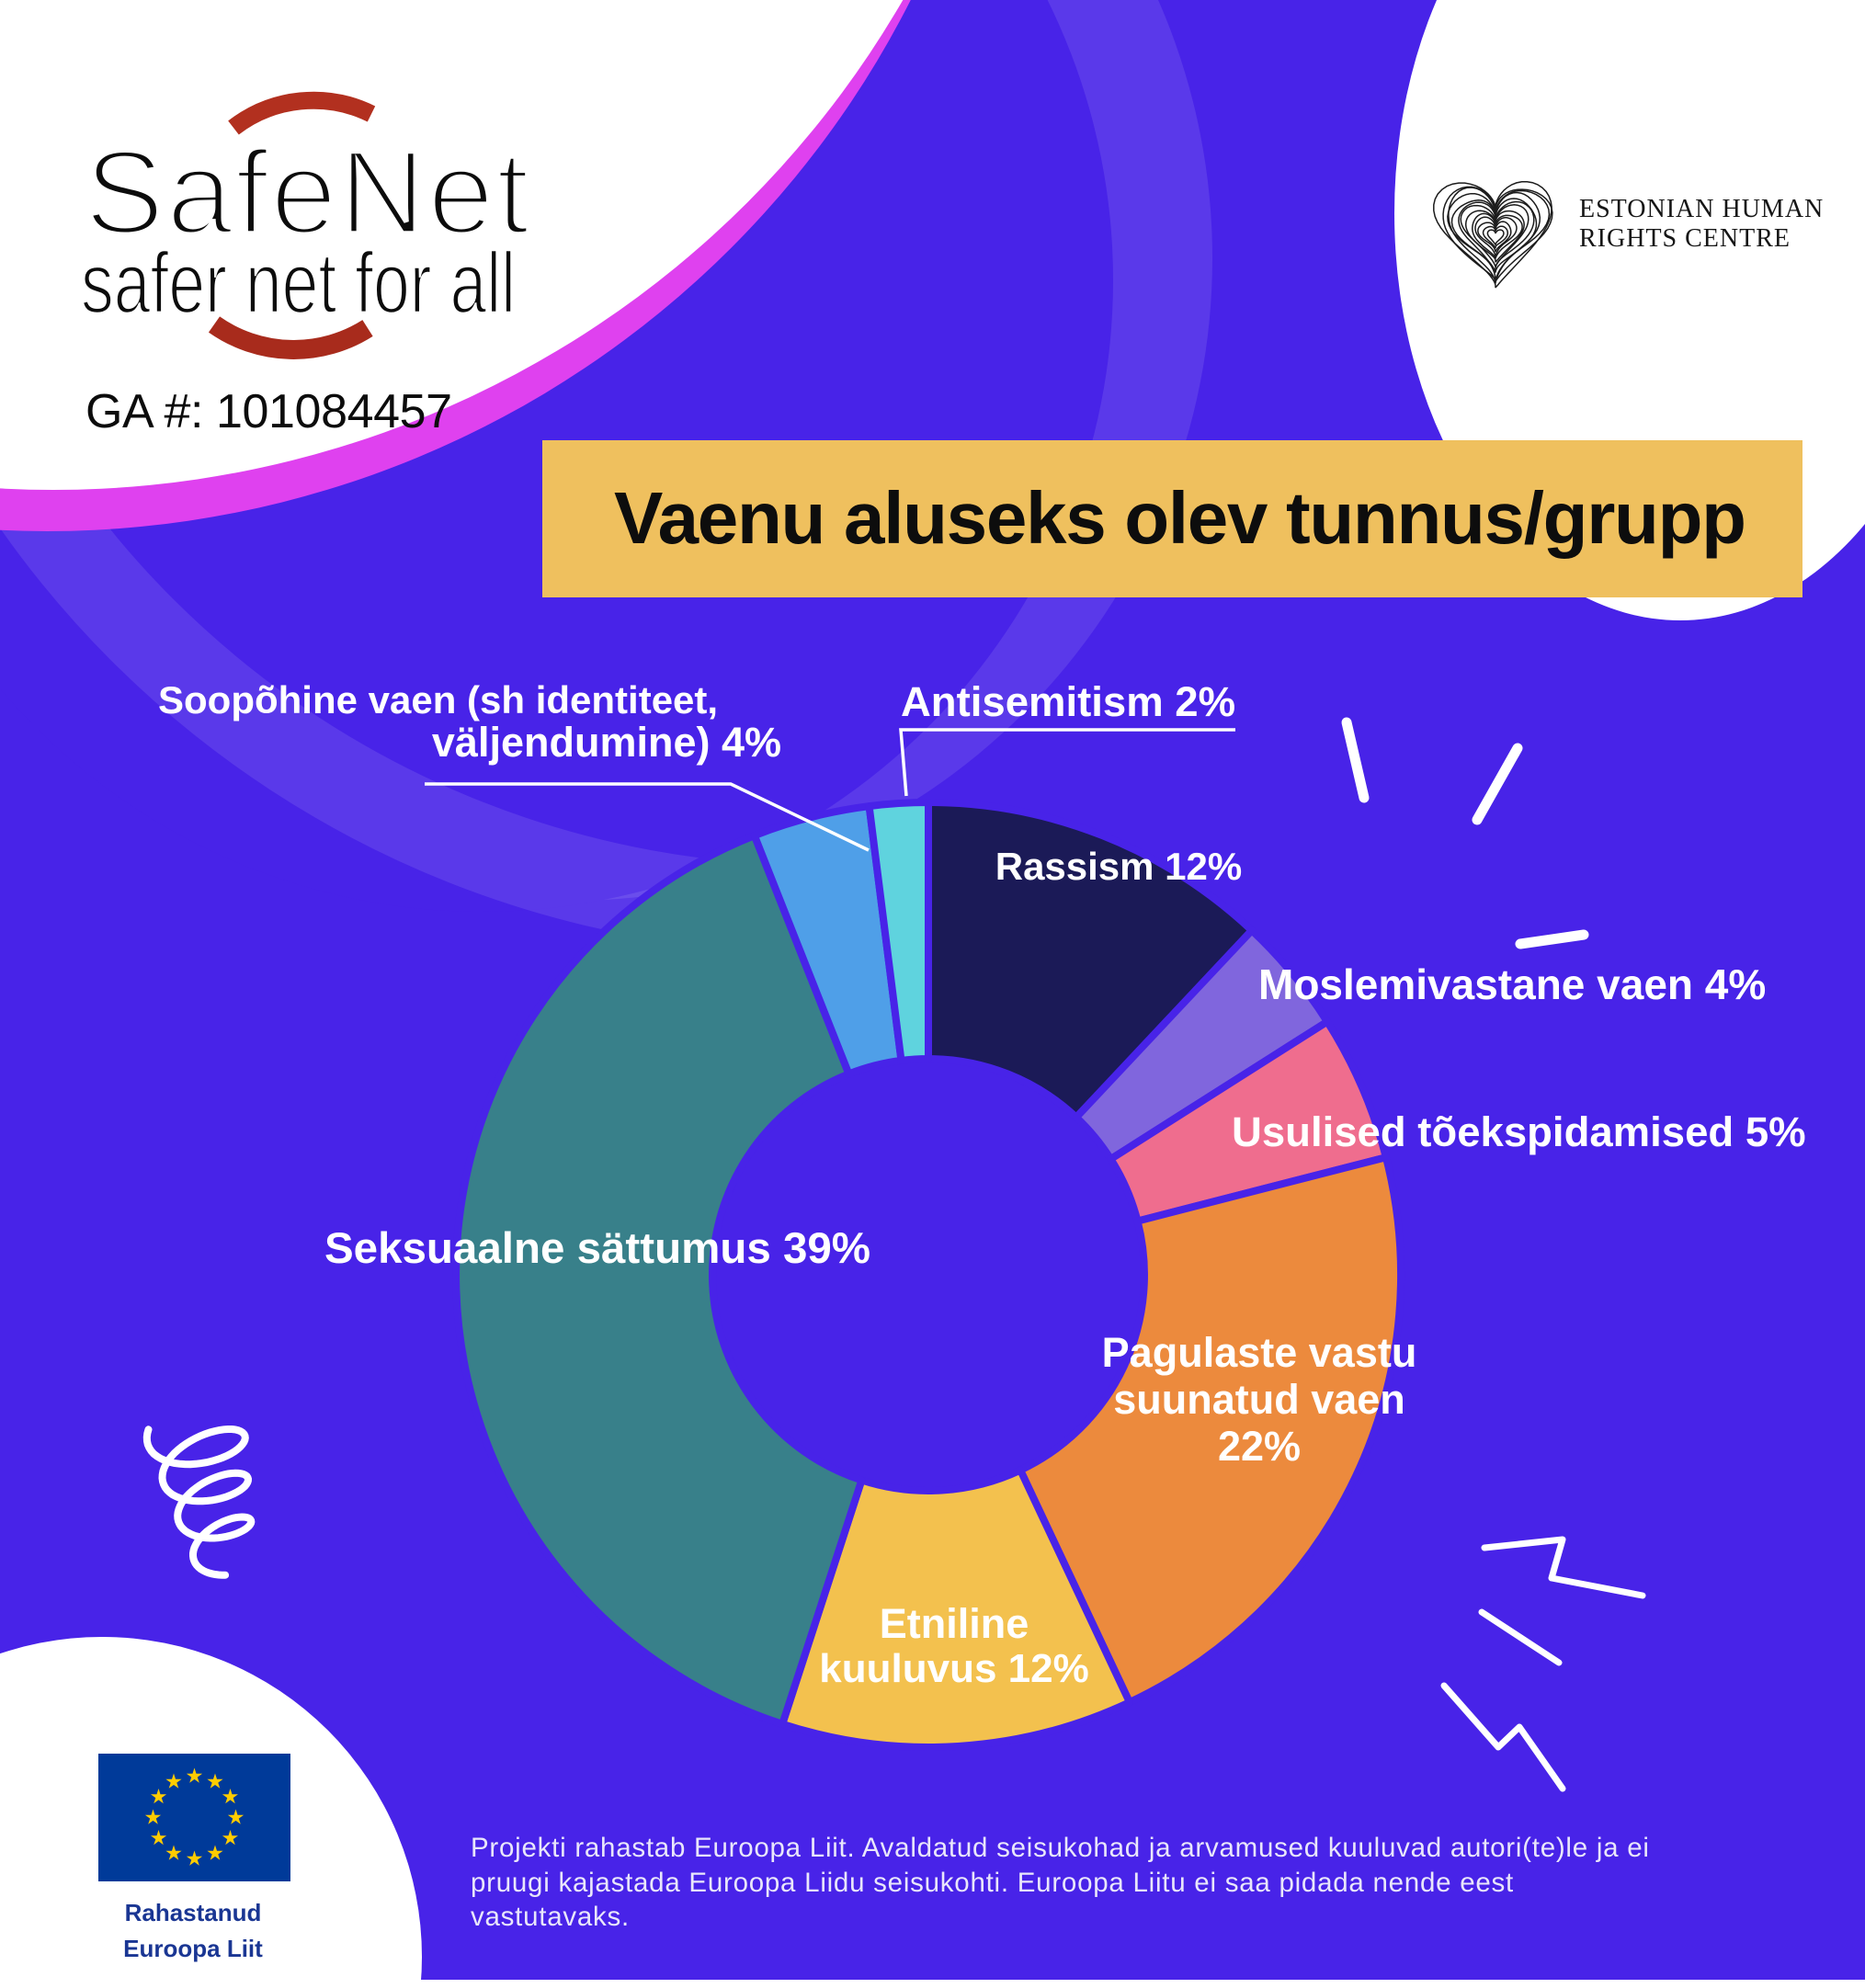 The image size is (1865, 1988). Describe the element at coordinates (1701, 209) in the screenshot. I see `svg-text: ESTONIAN HUMAN` at that location.